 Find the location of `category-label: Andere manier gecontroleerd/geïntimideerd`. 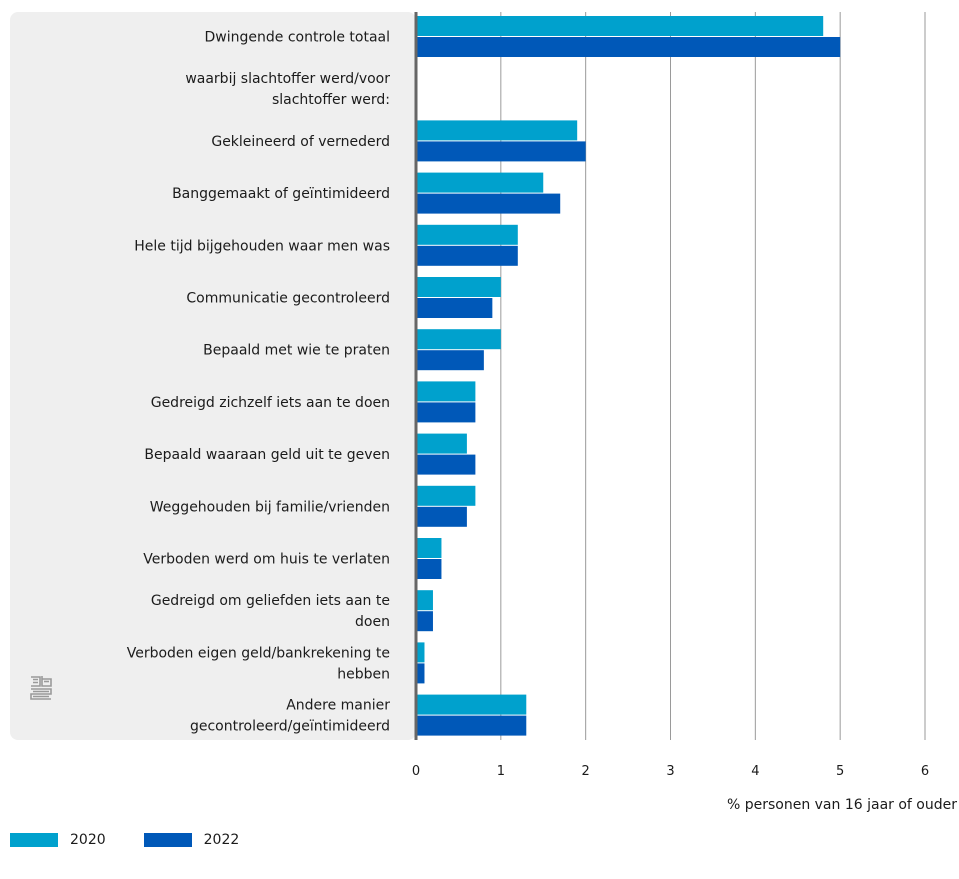

category-label: Andere manier gecontroleerd/geïntimideerd is located at coordinates (290, 716).